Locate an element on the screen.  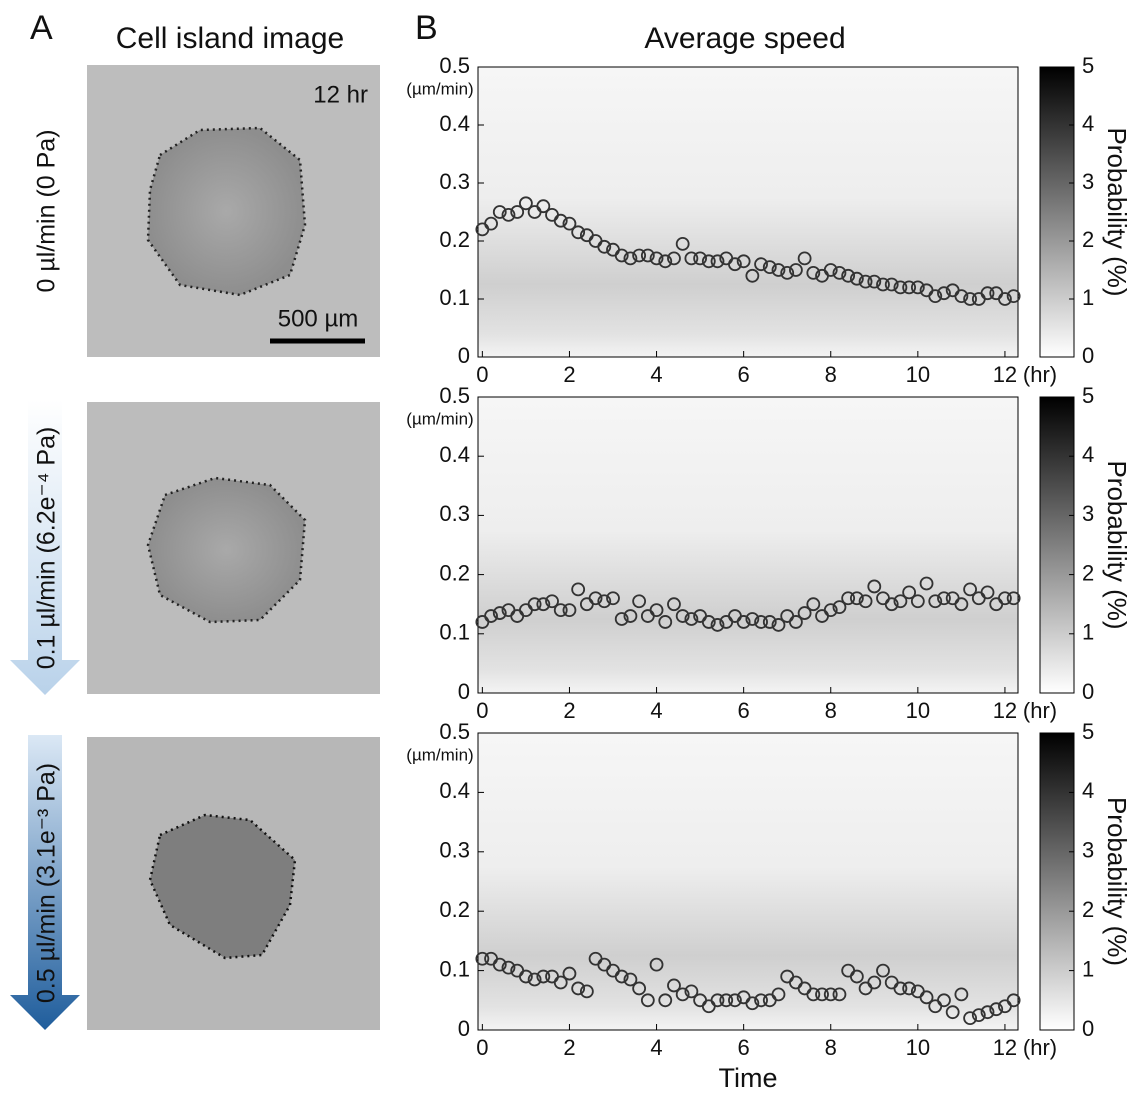
x-axis-label: Time is located at coordinates (748, 1078).